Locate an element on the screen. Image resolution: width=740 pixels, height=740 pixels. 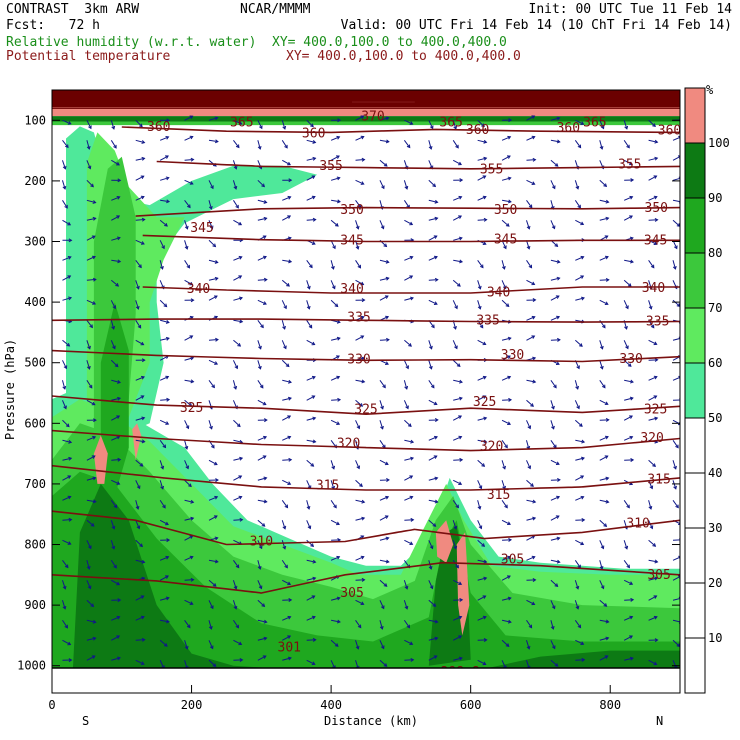
theta-contour-label: 355 is located at coordinates (491, 169).